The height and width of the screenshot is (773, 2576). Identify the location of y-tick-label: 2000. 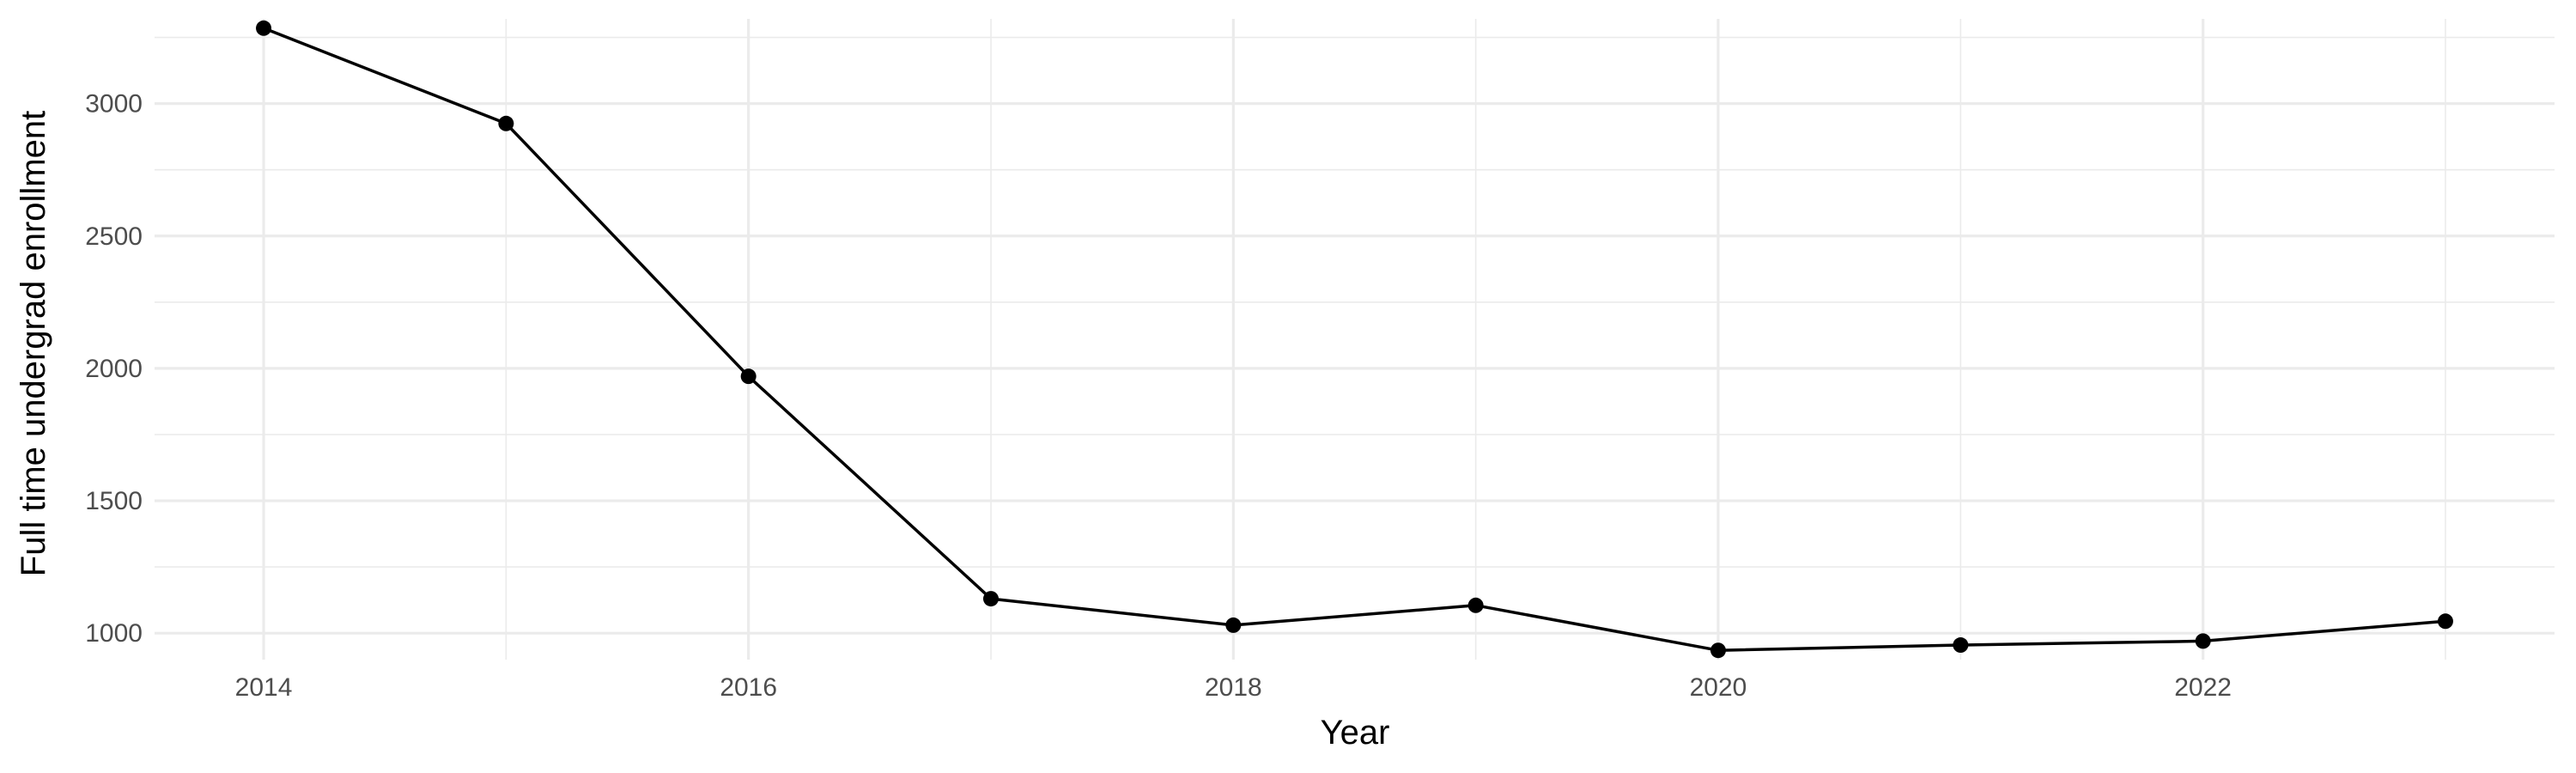
(114, 369).